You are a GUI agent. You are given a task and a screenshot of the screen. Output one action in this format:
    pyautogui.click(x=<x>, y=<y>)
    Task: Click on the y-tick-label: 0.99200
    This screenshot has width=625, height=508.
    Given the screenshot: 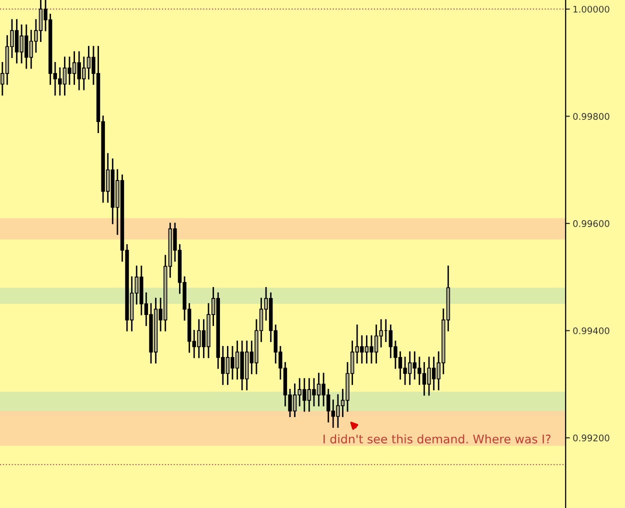 What is the action you would take?
    pyautogui.click(x=591, y=438)
    